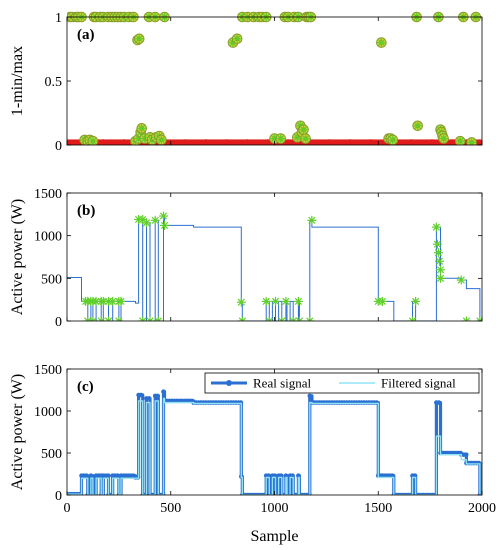  Describe the element at coordinates (54, 82) in the screenshot. I see `y-tick-label: 0.5` at that location.